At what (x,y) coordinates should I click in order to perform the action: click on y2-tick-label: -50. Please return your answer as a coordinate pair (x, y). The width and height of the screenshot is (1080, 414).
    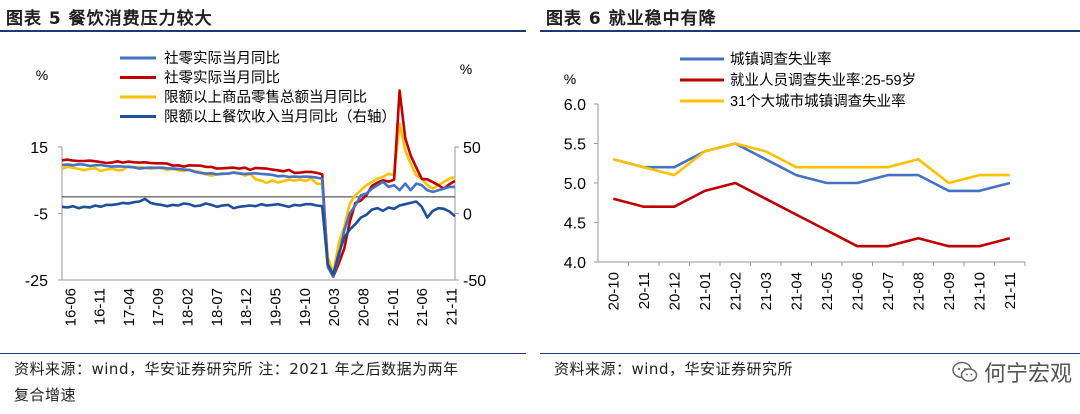
    Looking at the image, I should click on (474, 281).